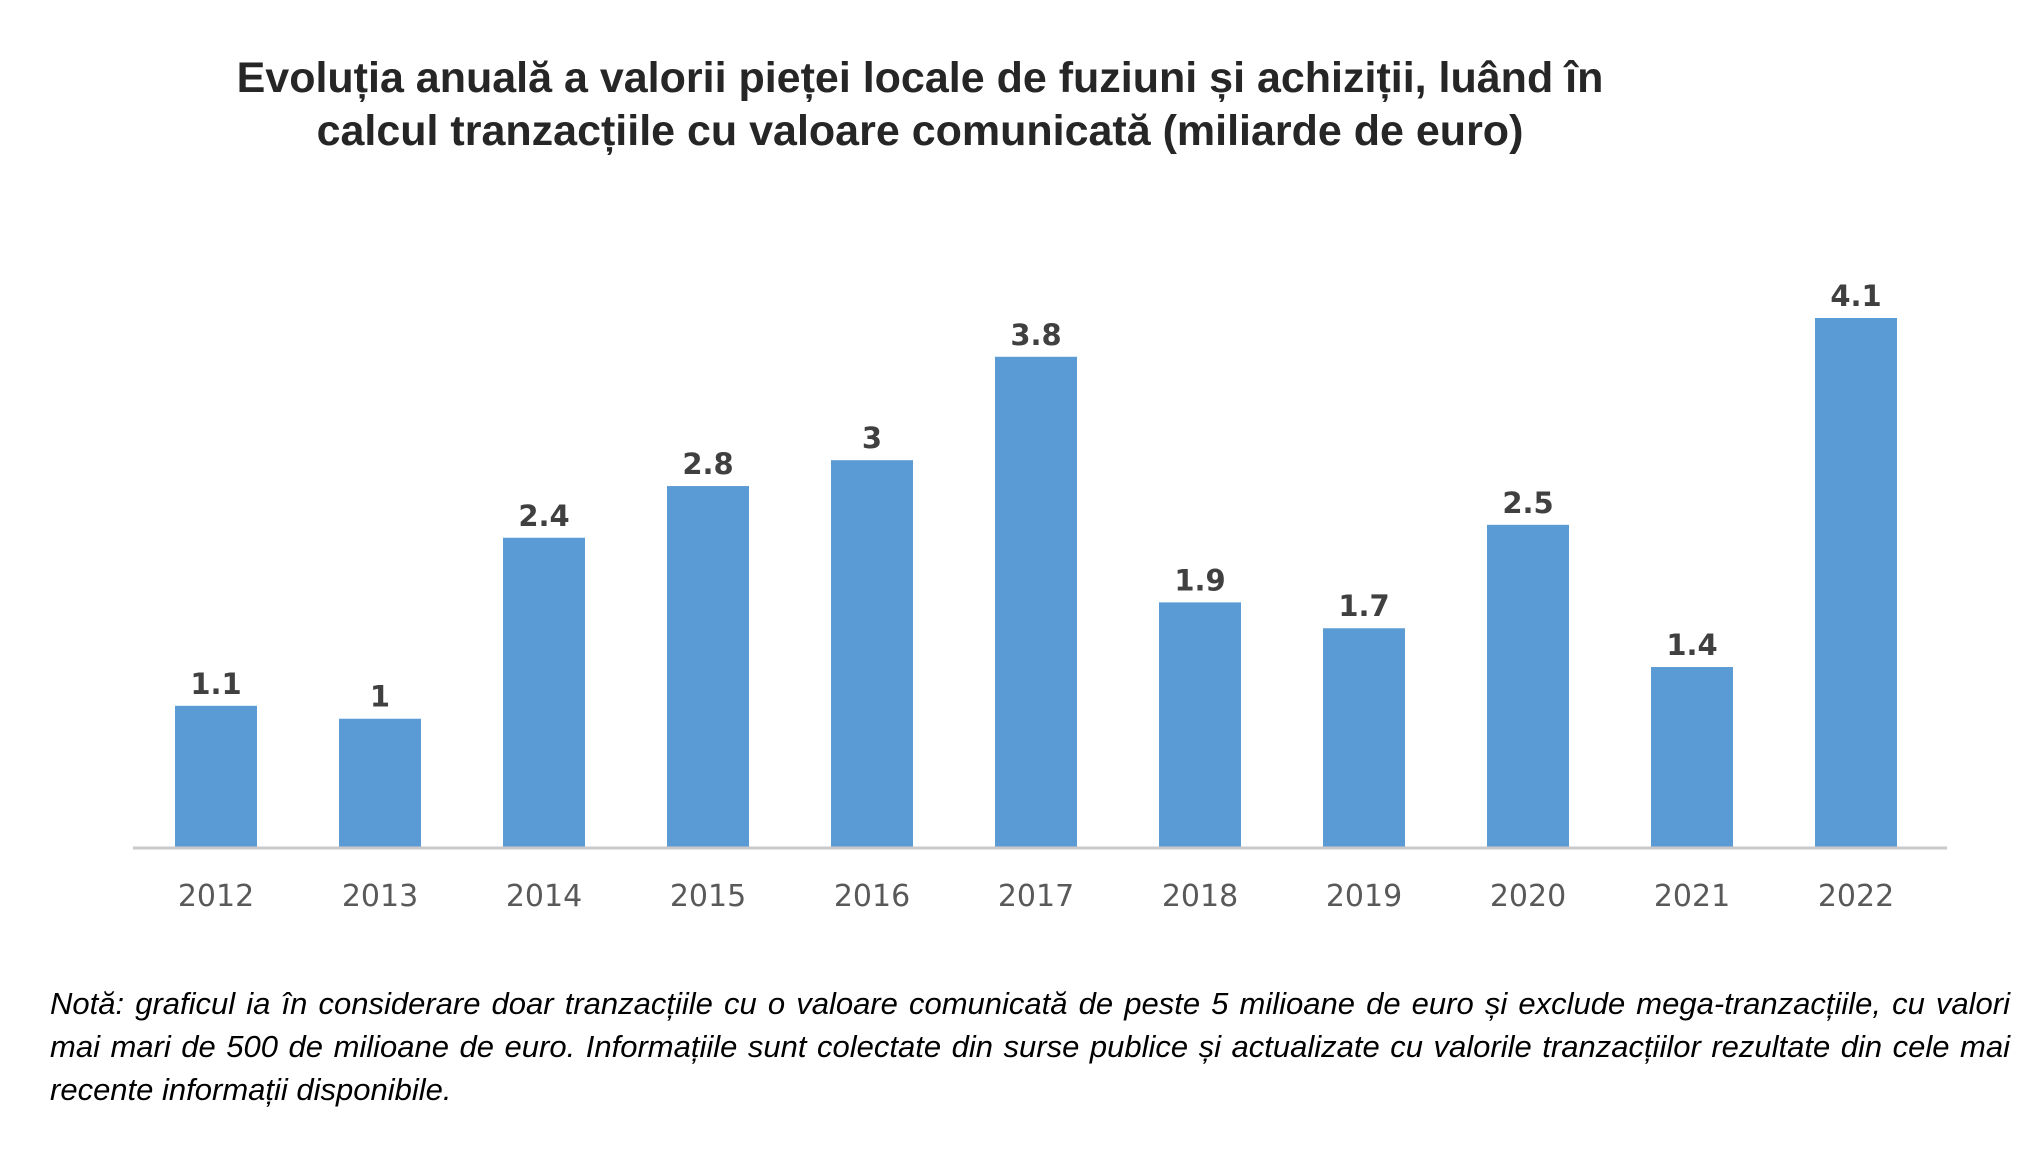 The width and height of the screenshot is (2043, 1160). Describe the element at coordinates (1200, 725) in the screenshot. I see `bar-2018` at that location.